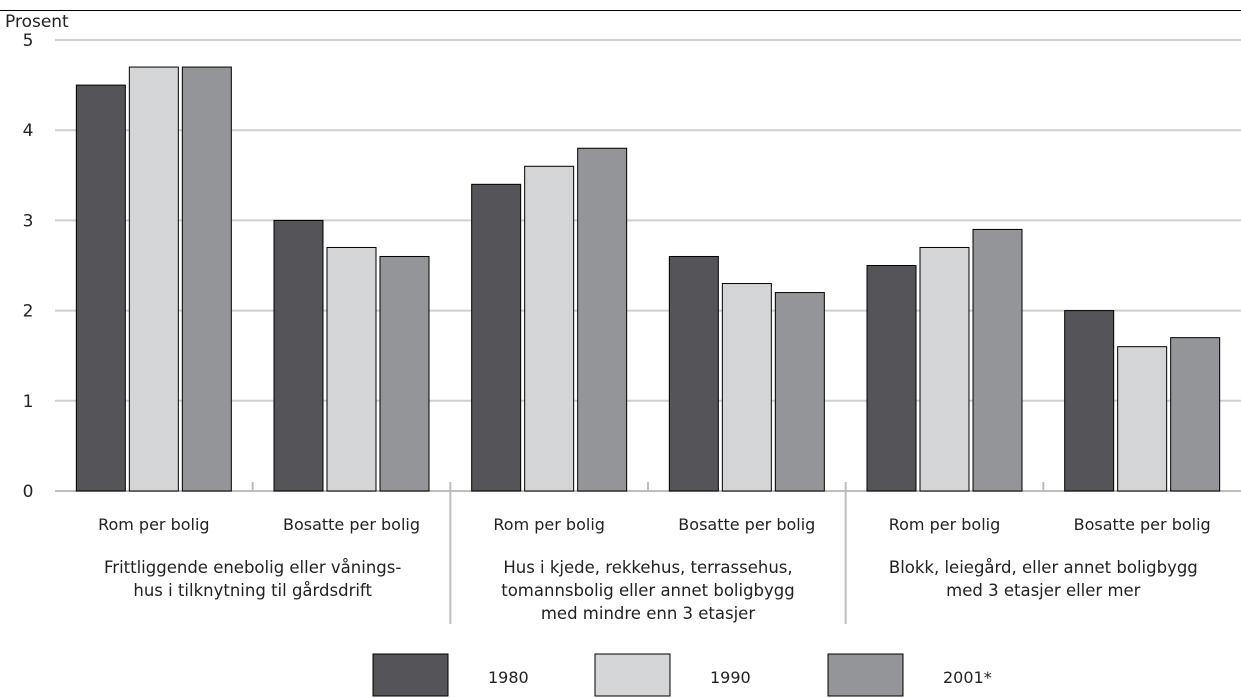 The height and width of the screenshot is (698, 1241). What do you see at coordinates (967, 677) in the screenshot?
I see `legend-label: 2001*` at bounding box center [967, 677].